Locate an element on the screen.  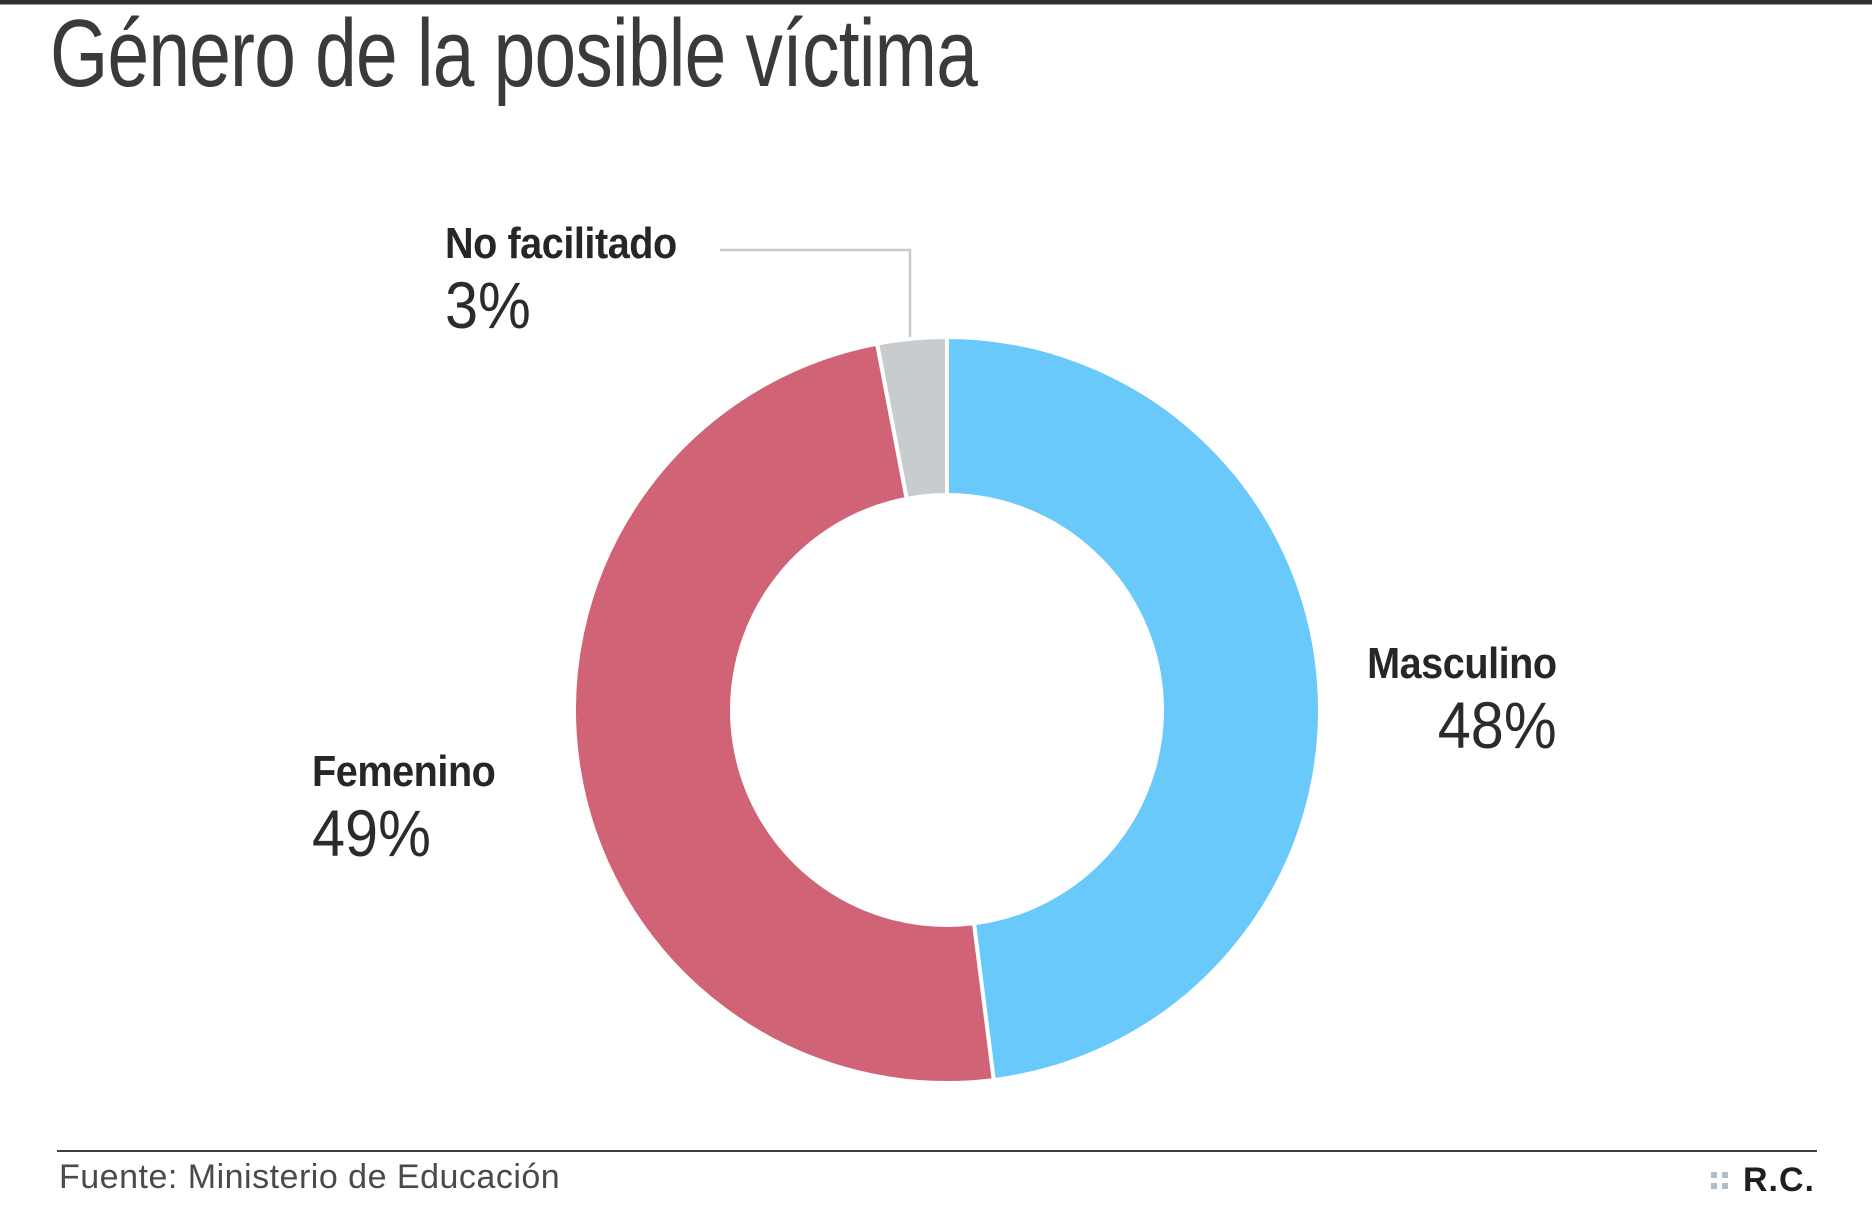
segment-callout-masculino: Masculino 48% is located at coordinates (1462, 699).